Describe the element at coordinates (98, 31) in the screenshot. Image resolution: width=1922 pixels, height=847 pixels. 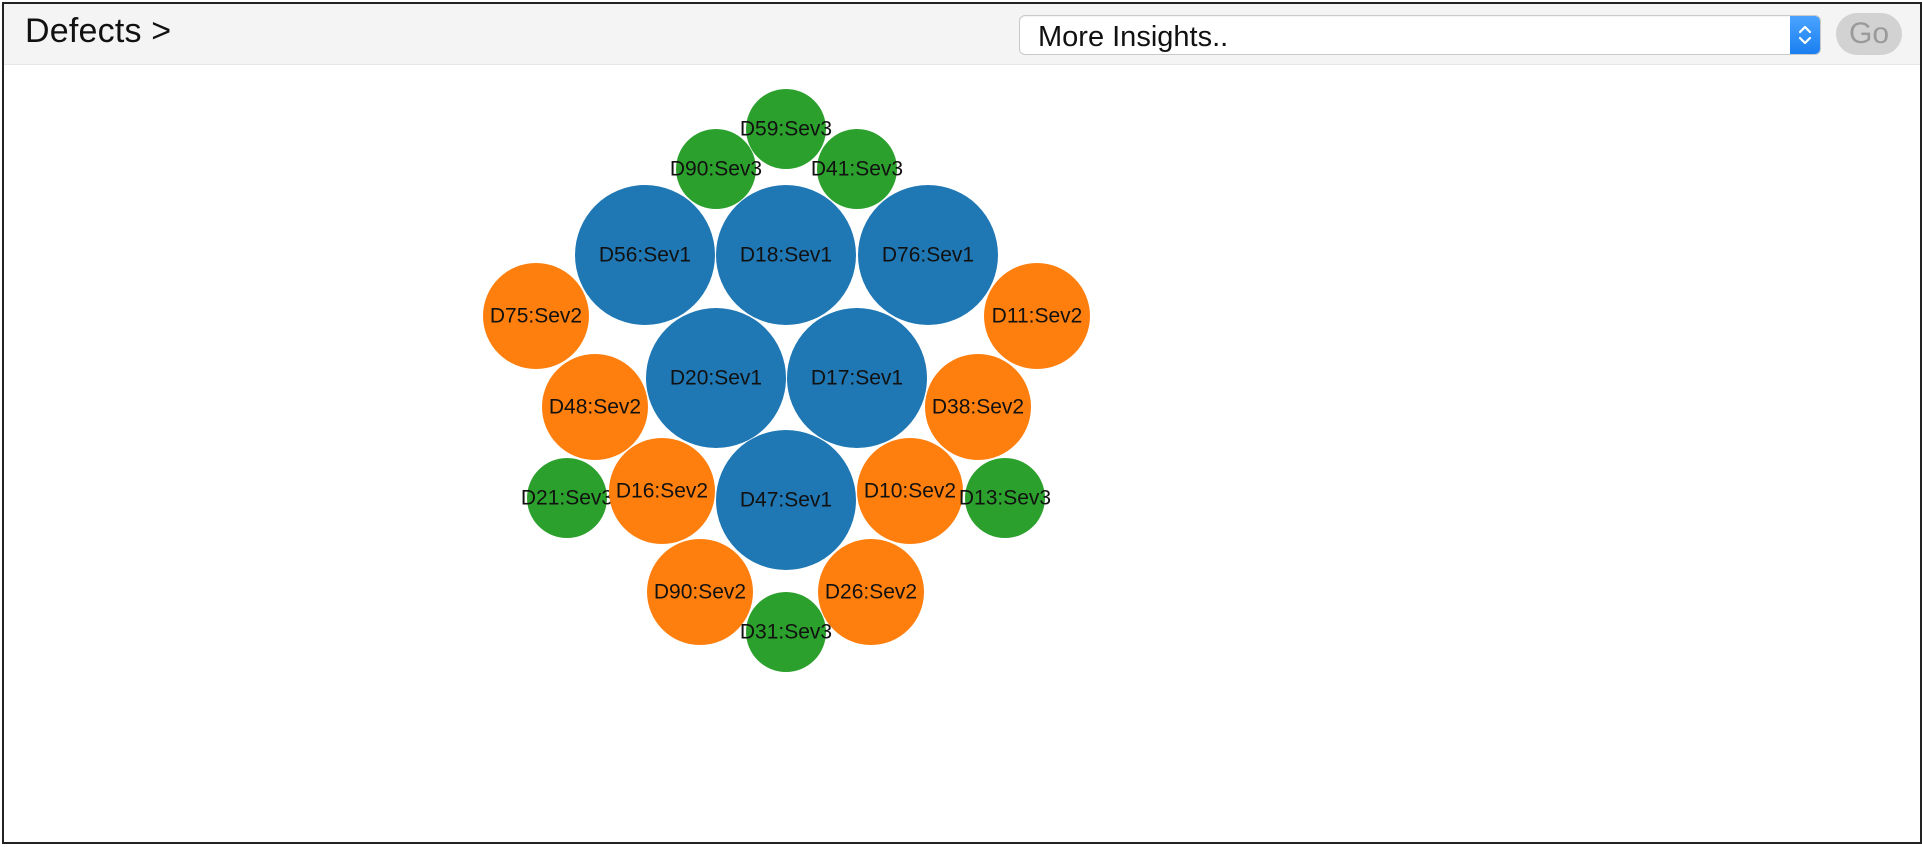
I see `page-title: Defects >` at that location.